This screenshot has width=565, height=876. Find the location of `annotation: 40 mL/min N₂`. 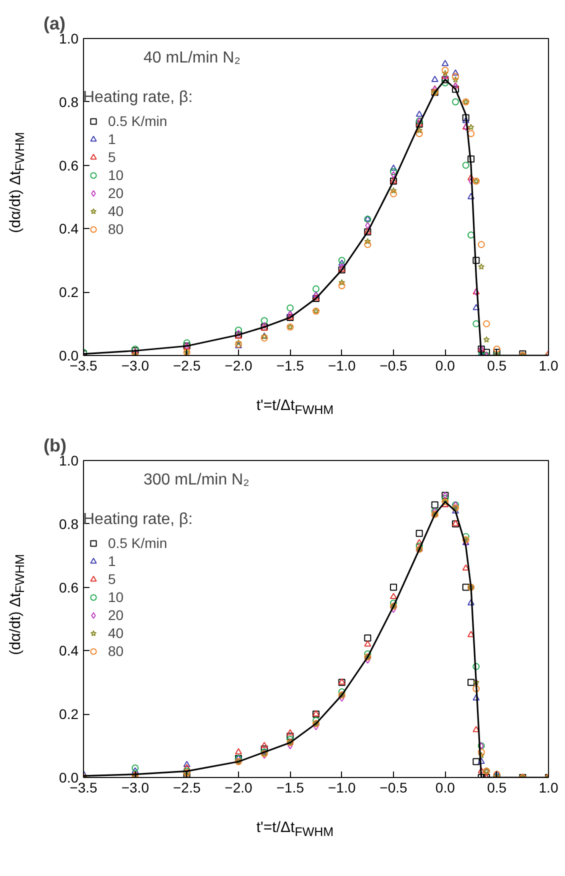

annotation: 40 mL/min N₂ is located at coordinates (192, 58).